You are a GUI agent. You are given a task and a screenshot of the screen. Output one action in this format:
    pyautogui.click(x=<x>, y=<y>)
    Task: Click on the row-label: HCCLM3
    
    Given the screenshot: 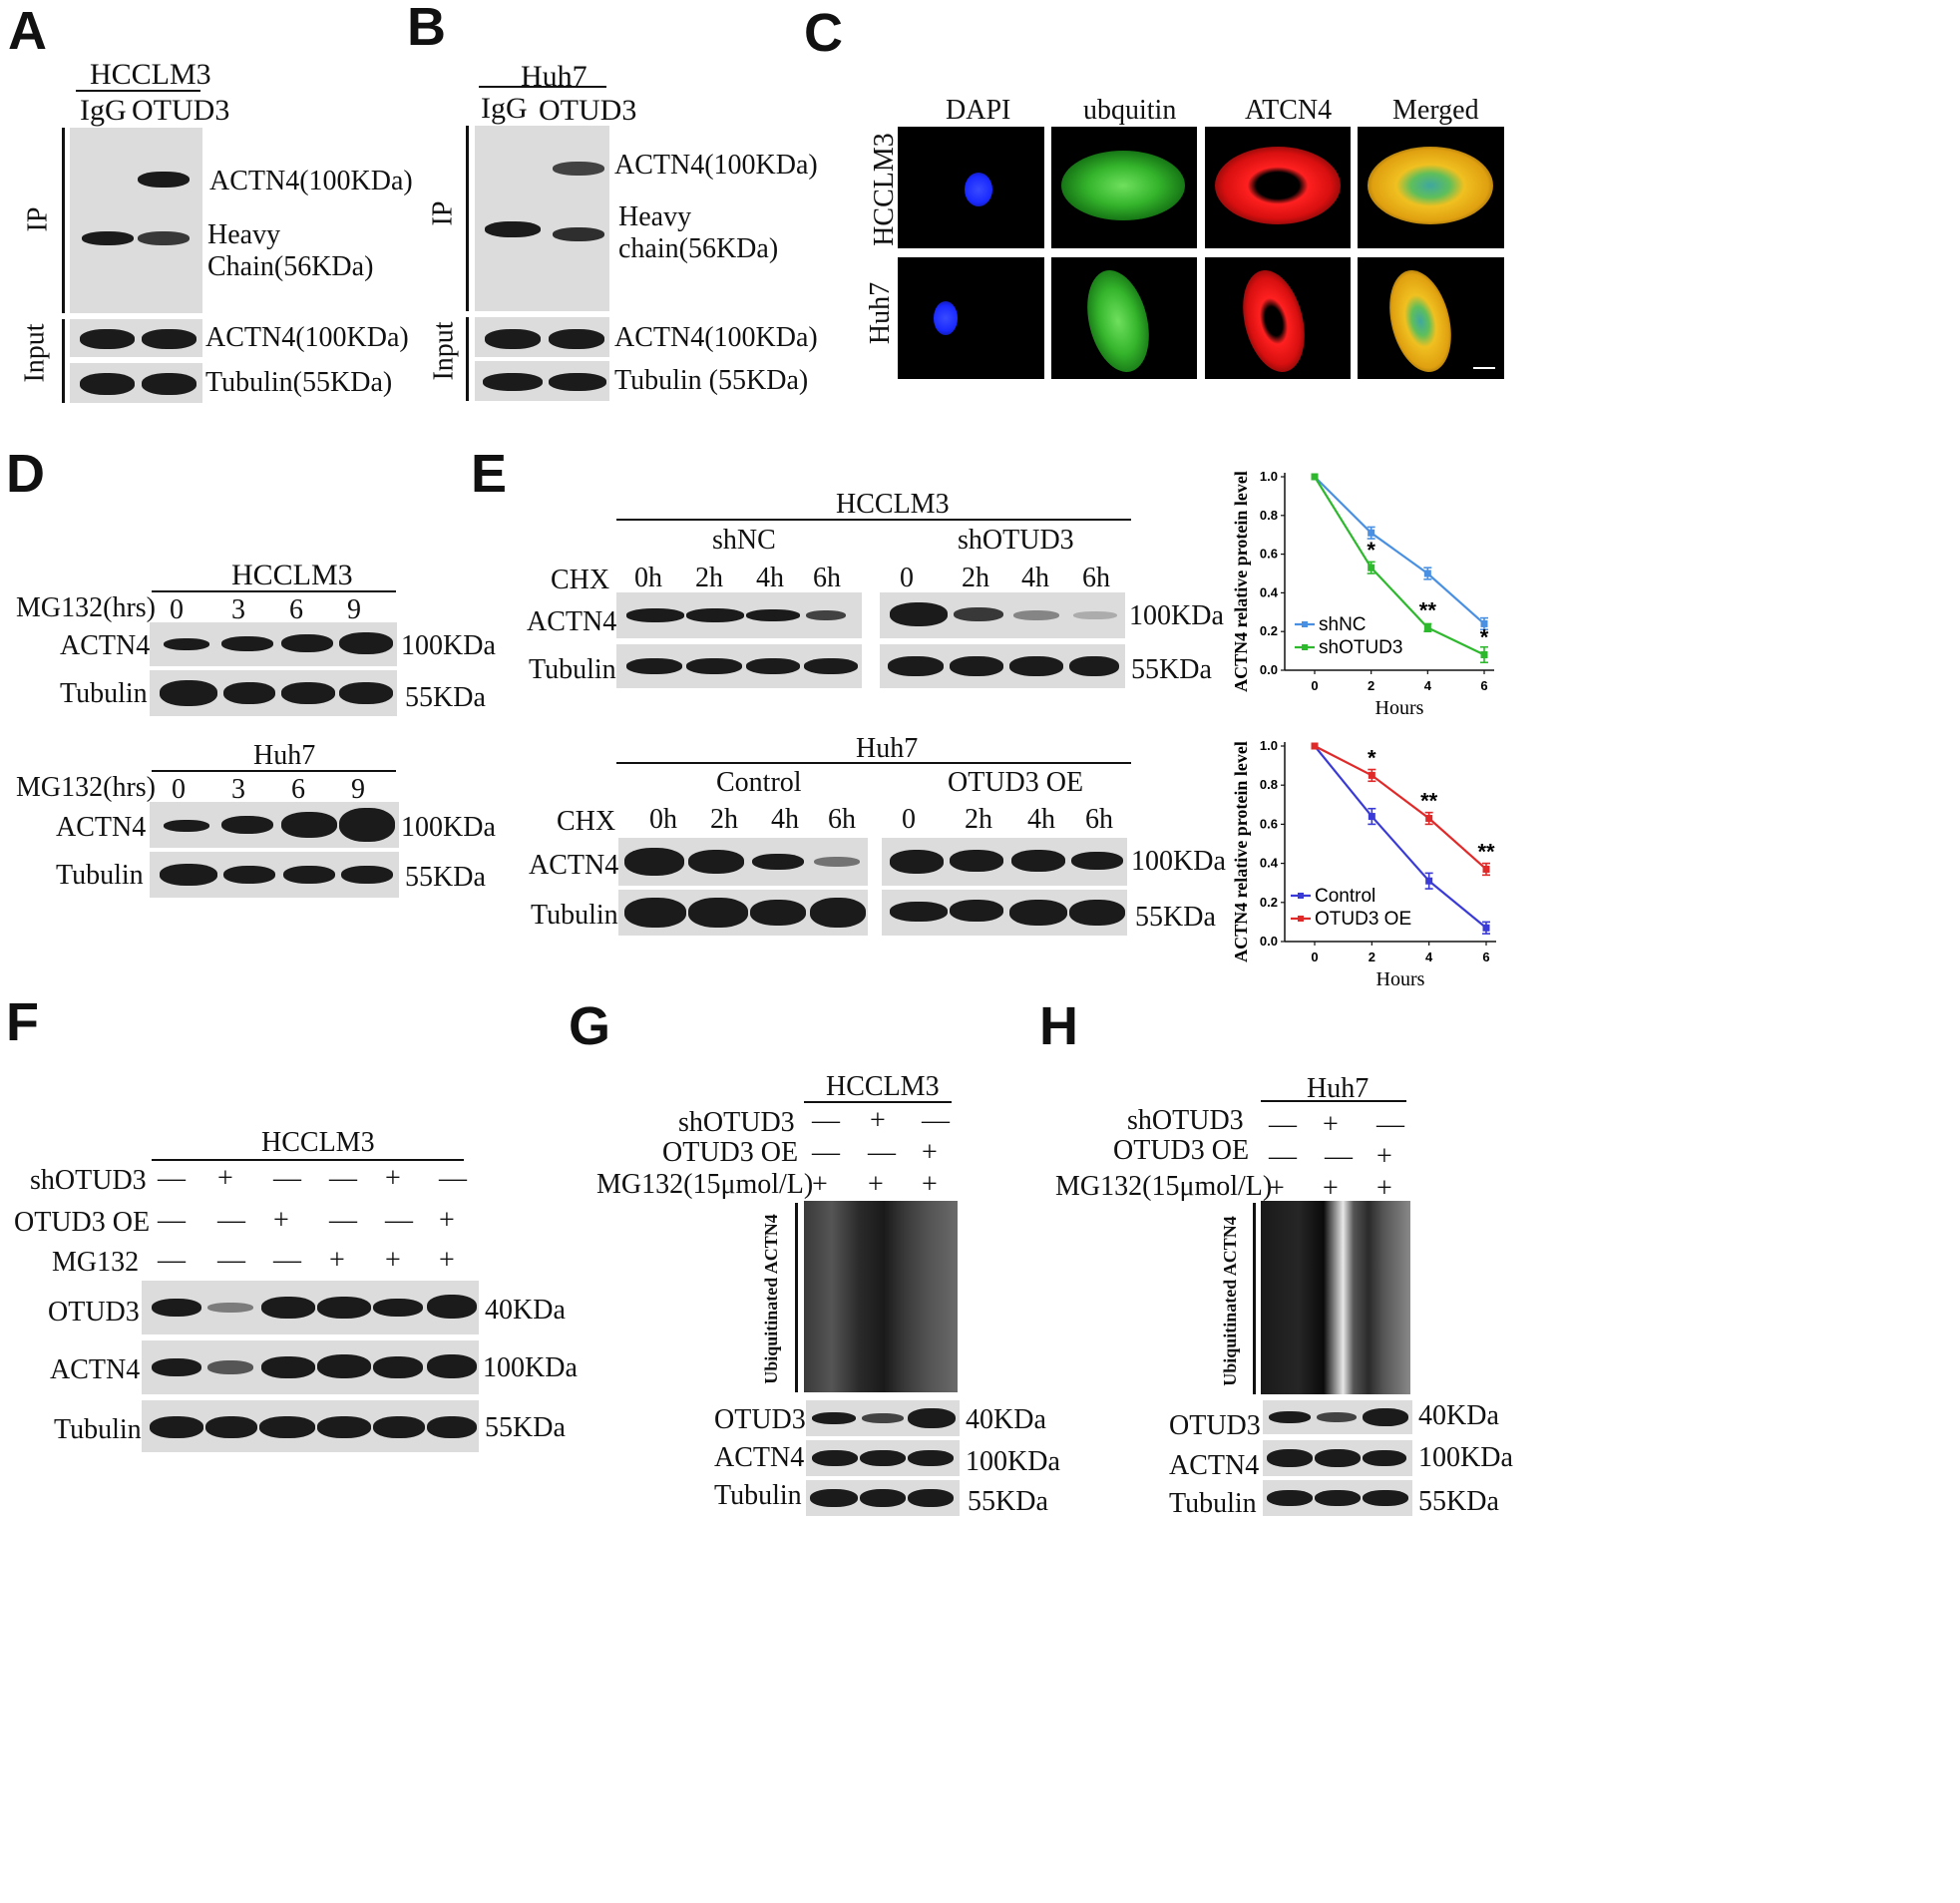 What is the action you would take?
    pyautogui.click(x=884, y=189)
    